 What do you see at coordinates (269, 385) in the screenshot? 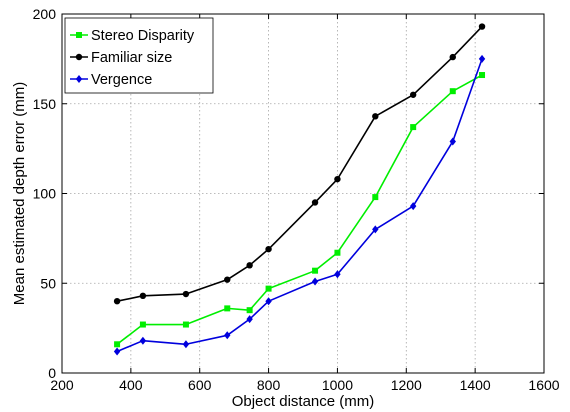
I see `x-tick-label: 800` at bounding box center [269, 385].